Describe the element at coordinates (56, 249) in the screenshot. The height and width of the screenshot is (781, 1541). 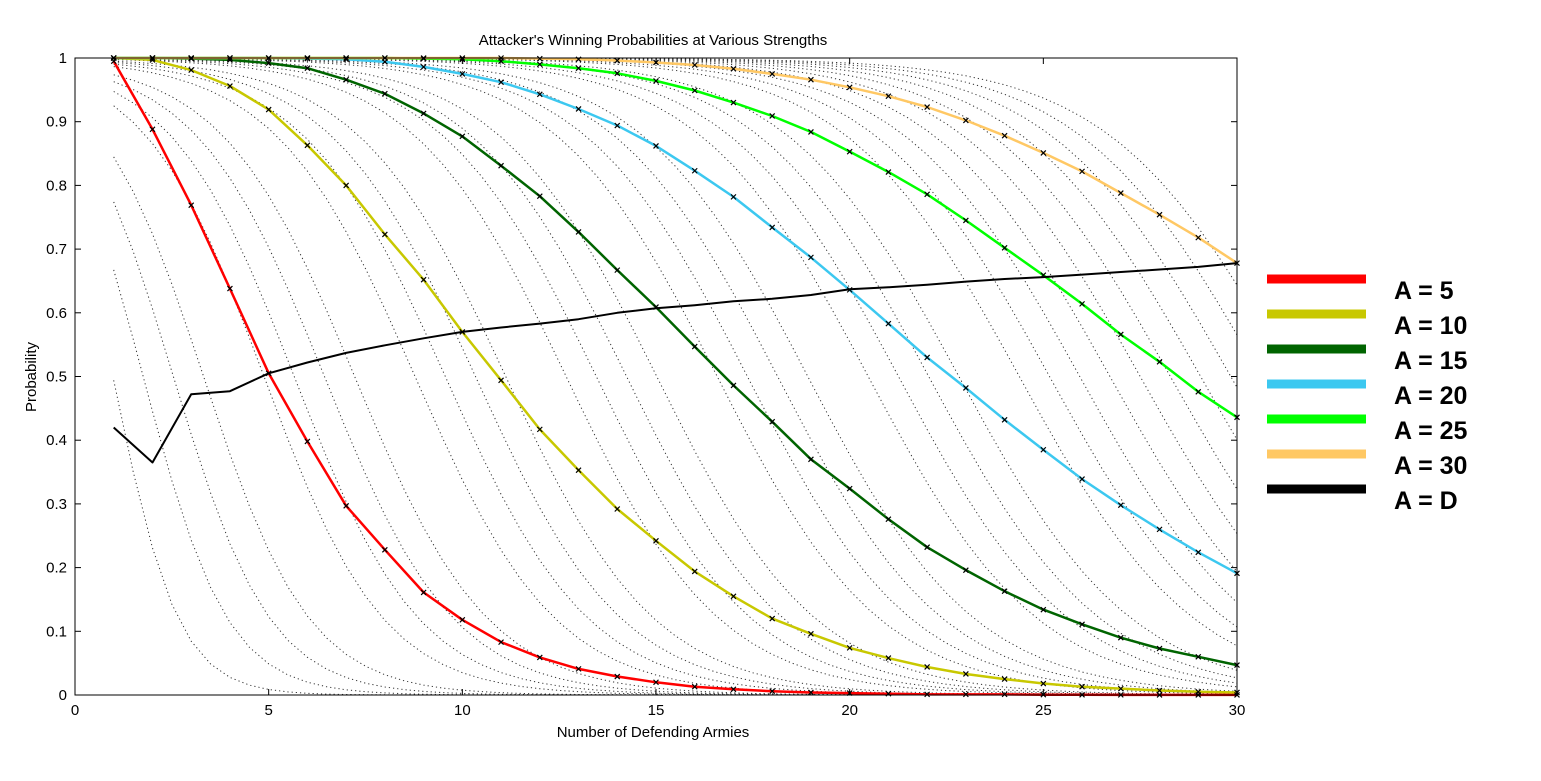
I see `y-tick-label: 0.7` at that location.